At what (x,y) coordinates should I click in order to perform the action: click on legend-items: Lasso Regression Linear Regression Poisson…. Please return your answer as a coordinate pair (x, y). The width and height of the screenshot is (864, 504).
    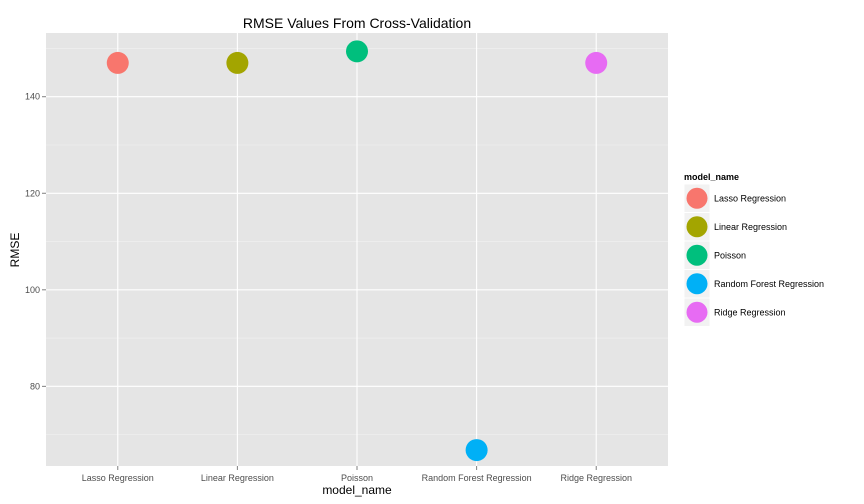
    Looking at the image, I should click on (753, 255).